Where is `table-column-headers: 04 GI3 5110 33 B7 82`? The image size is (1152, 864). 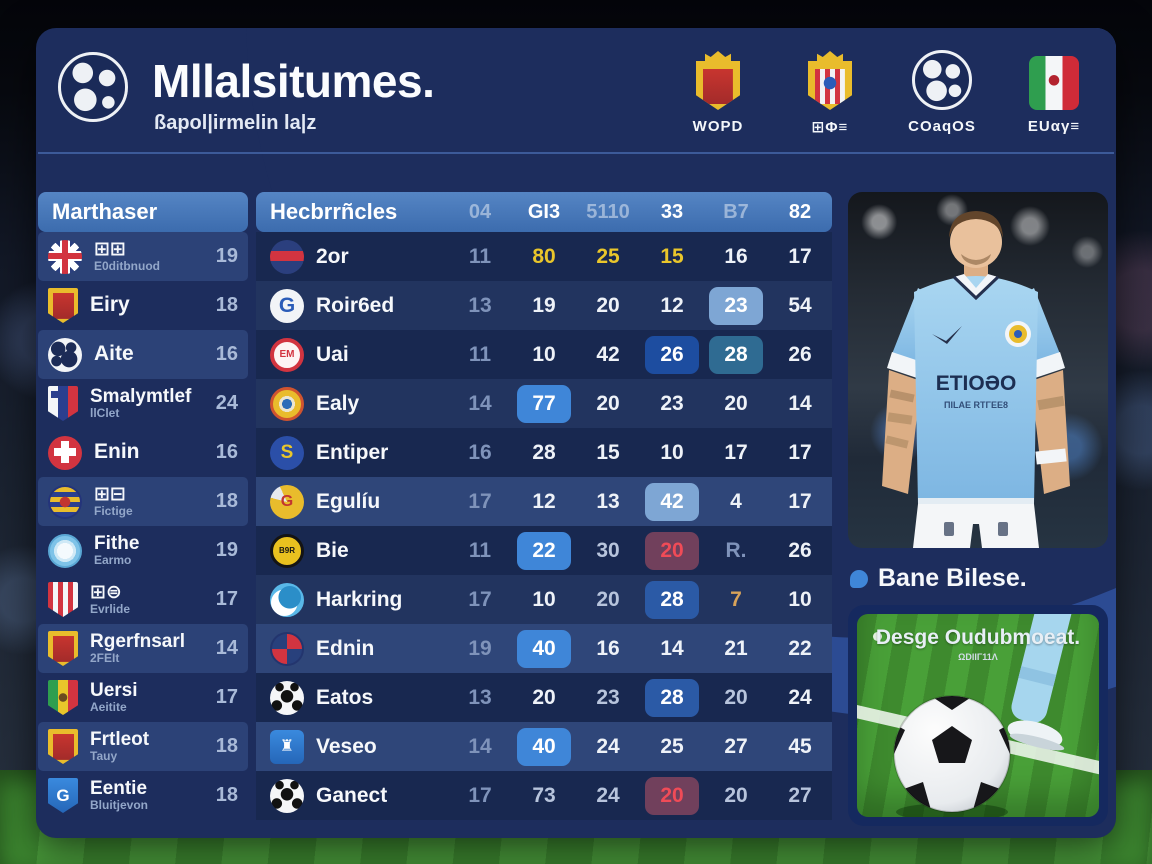 table-column-headers: 04 GI3 5110 33 B7 82 is located at coordinates (640, 212).